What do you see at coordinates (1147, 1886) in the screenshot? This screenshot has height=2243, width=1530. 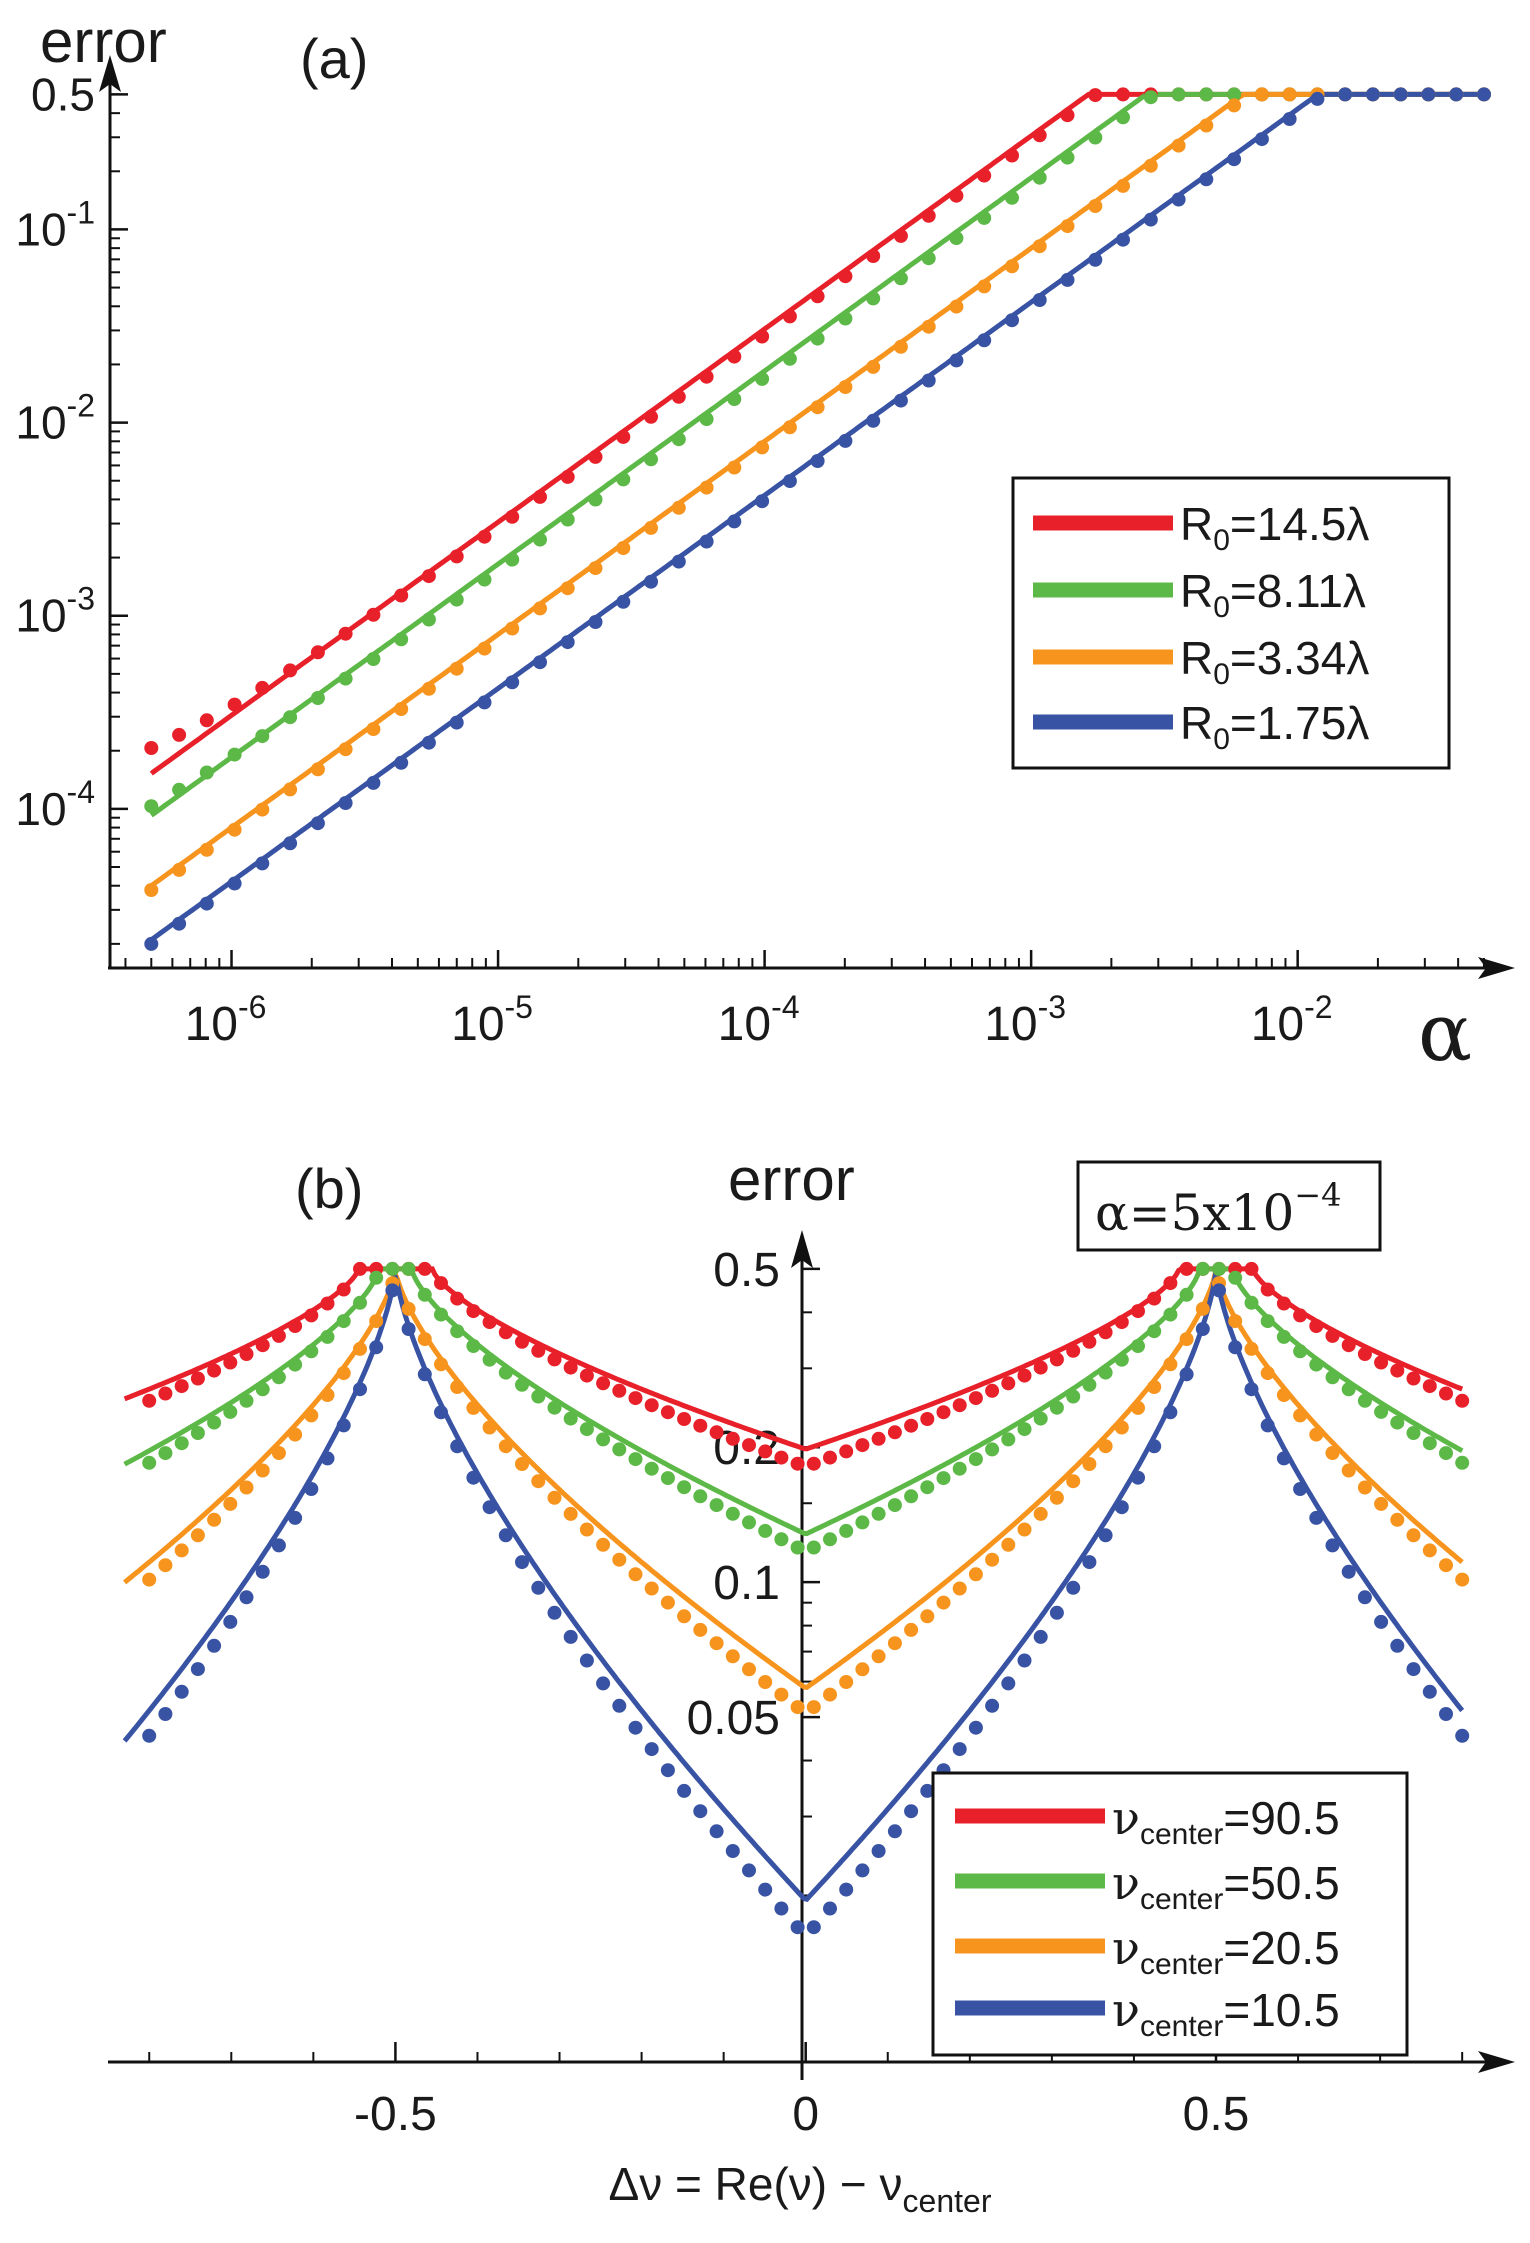 I see `panel-b-legend-entry-2: νcenter=50.5` at bounding box center [1147, 1886].